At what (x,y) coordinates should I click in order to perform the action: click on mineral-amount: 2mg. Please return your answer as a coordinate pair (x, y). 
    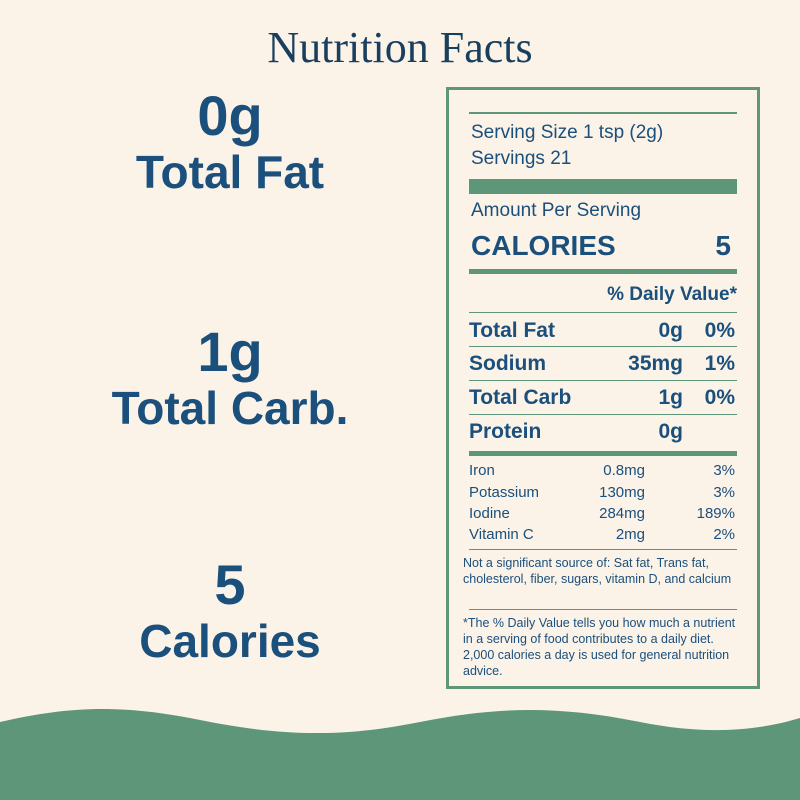
    Looking at the image, I should click on (630, 534).